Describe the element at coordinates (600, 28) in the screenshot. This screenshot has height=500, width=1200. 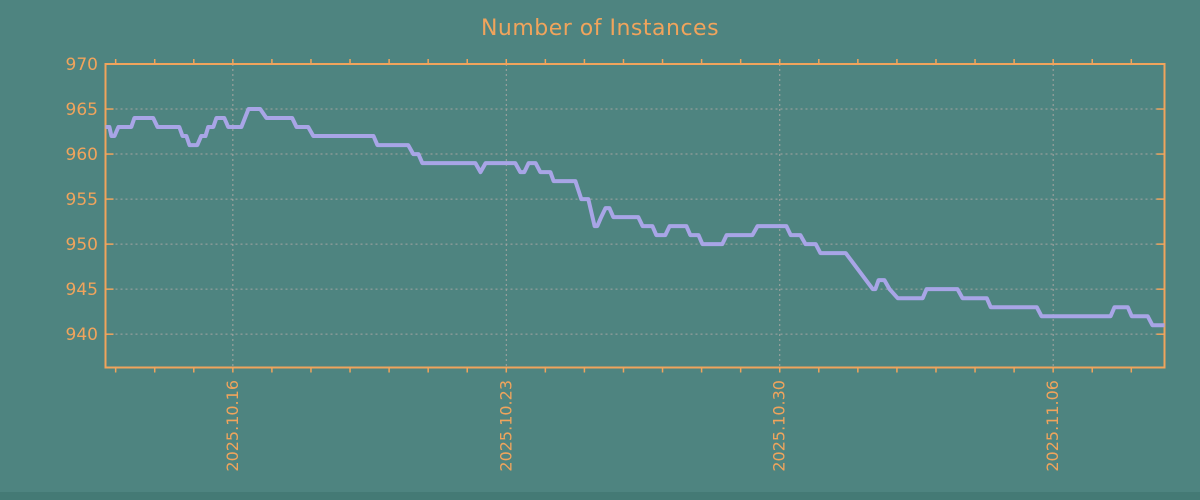
I see `chart-title: Number of Instances` at that location.